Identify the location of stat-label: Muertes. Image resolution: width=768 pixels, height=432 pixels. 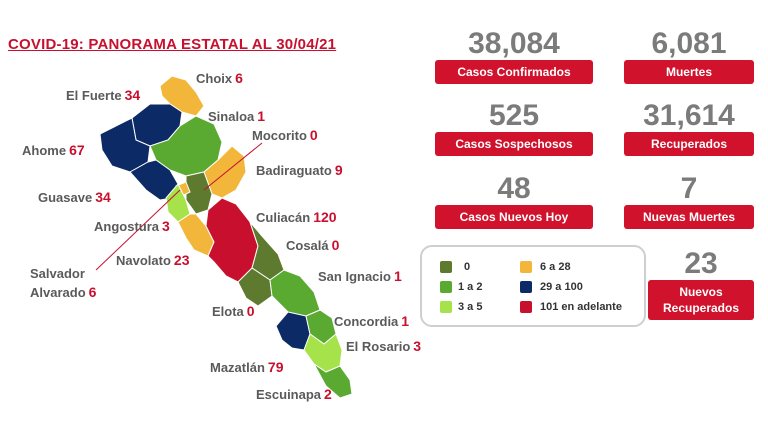
(689, 72).